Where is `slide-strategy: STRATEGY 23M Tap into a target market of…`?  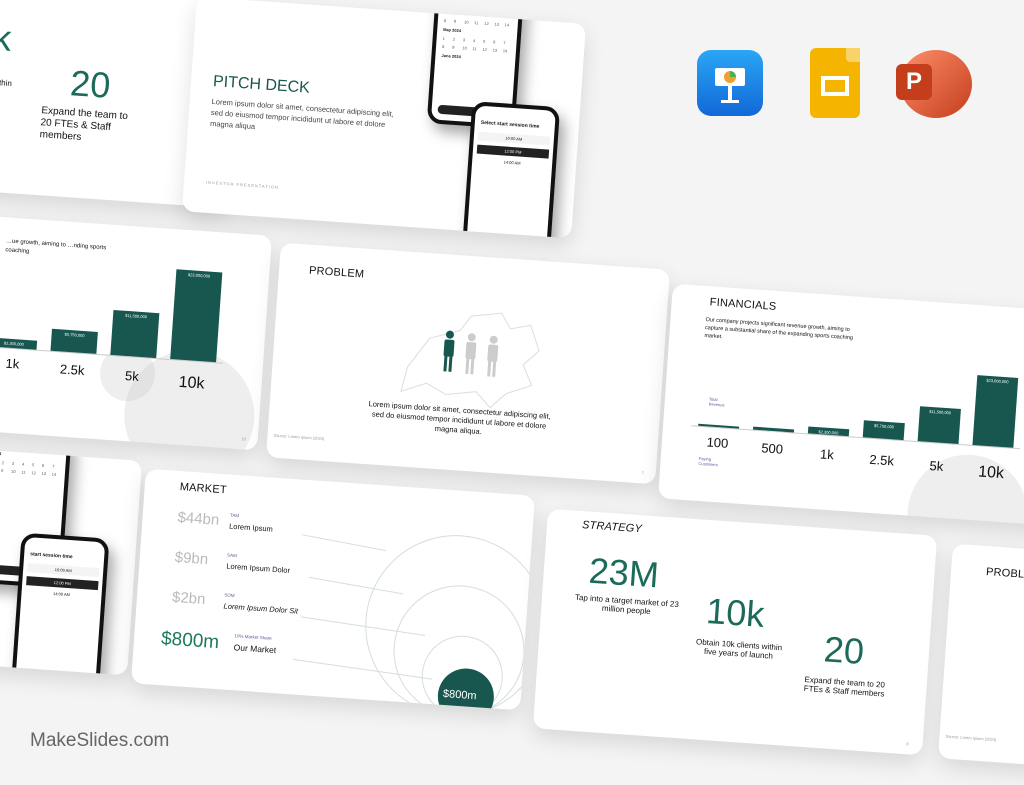 slide-strategy: STRATEGY 23M Tap into a target market of… is located at coordinates (735, 632).